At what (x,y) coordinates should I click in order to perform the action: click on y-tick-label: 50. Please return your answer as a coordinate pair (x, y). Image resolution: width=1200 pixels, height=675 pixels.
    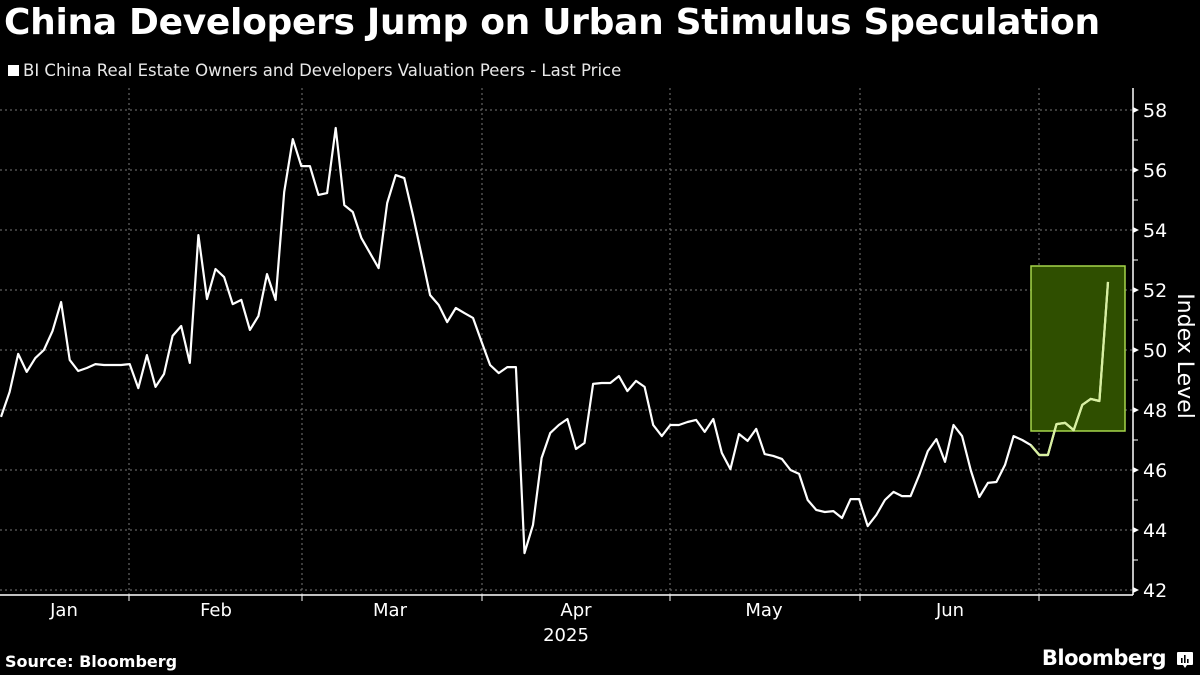
    Looking at the image, I should click on (1155, 351).